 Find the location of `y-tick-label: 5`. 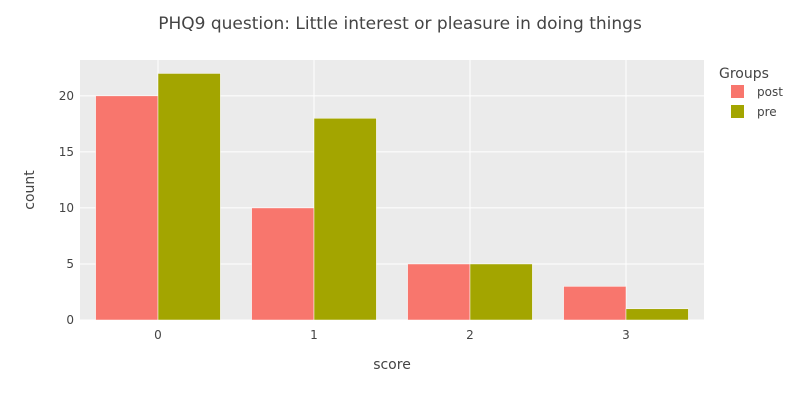

y-tick-label: 5 is located at coordinates (70, 264).